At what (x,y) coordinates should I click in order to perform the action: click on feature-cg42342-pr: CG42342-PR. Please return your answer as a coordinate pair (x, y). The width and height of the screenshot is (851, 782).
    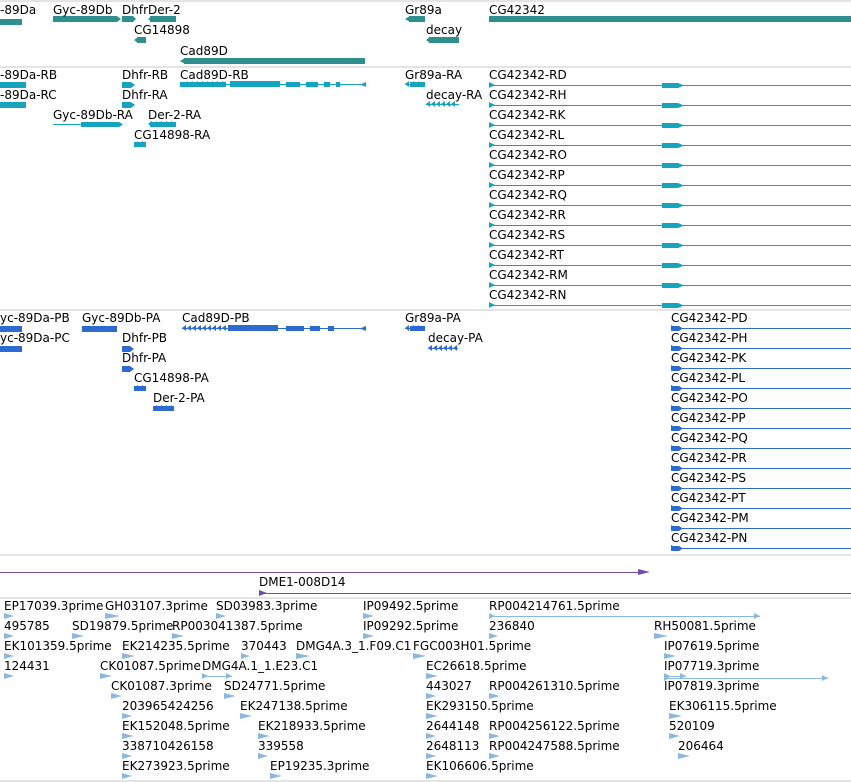
    Looking at the image, I should click on (761, 461).